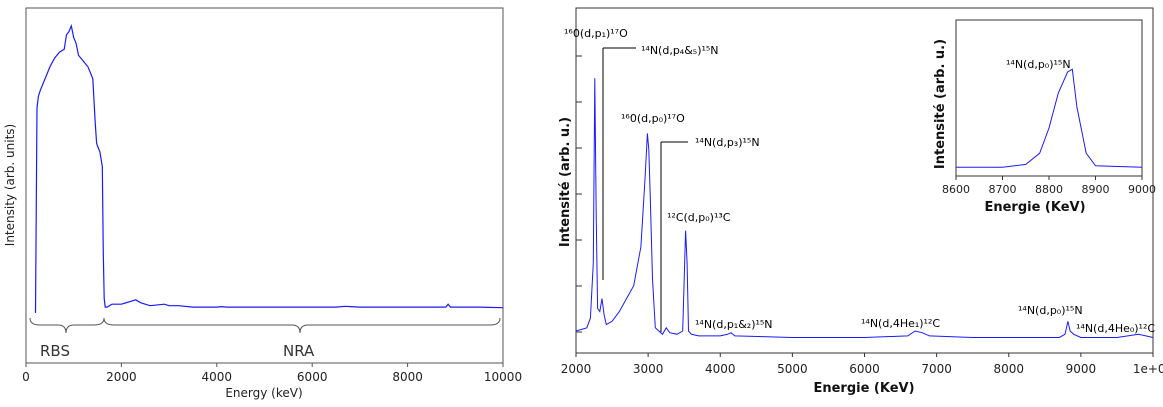 Image resolution: width=1163 pixels, height=407 pixels. What do you see at coordinates (940, 104) in the screenshot?
I see `inset-y-axis-label: Intensité (arb. u.)` at bounding box center [940, 104].